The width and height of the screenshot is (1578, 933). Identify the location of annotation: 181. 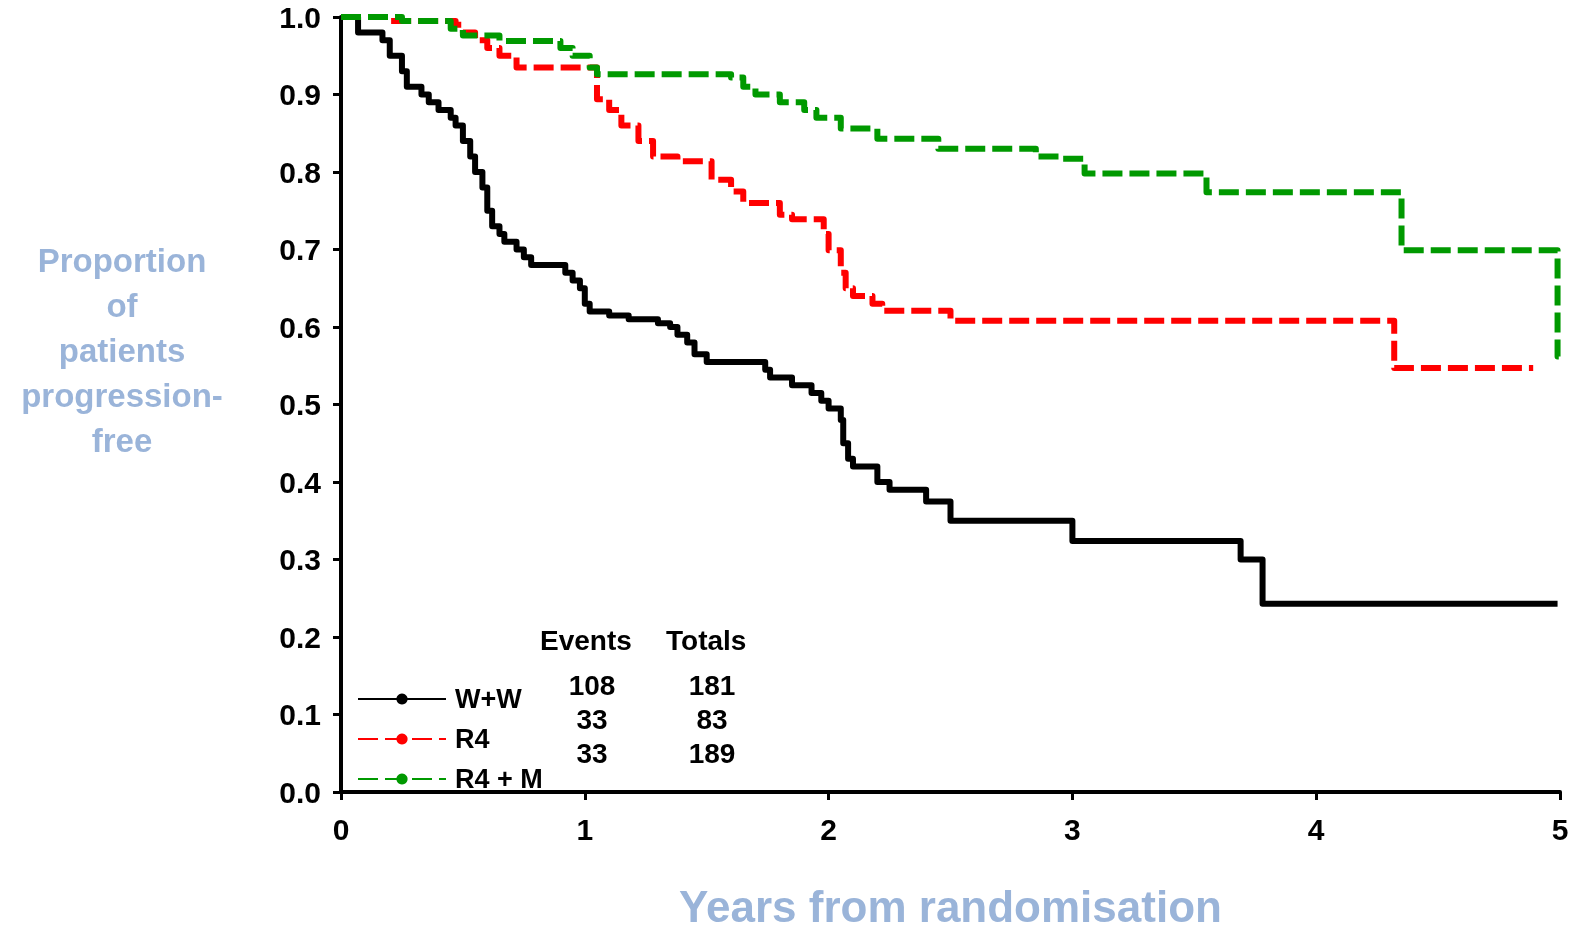
(712, 685).